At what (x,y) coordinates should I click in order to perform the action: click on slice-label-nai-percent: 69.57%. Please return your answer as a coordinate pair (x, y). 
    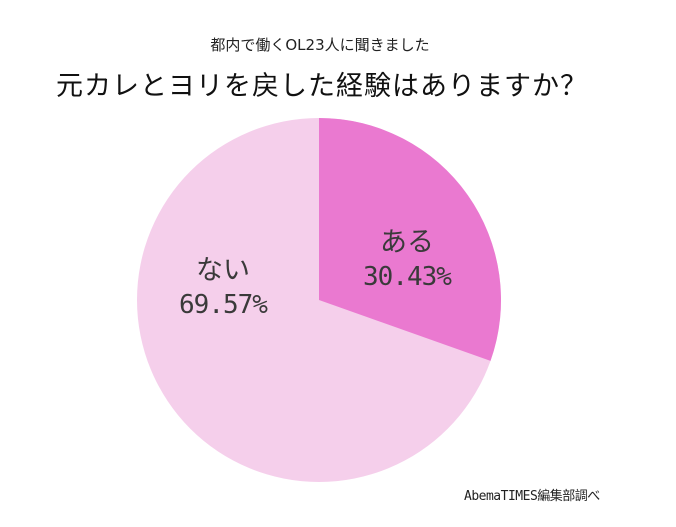
    Looking at the image, I should click on (223, 305).